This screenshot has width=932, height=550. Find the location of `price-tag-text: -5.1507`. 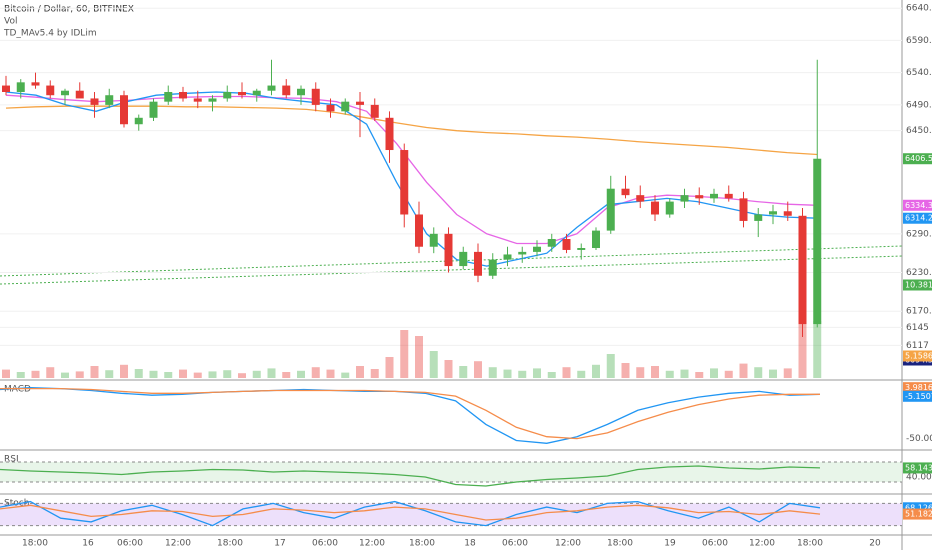

price-tag-text: -5.1507 is located at coordinates (918, 396).